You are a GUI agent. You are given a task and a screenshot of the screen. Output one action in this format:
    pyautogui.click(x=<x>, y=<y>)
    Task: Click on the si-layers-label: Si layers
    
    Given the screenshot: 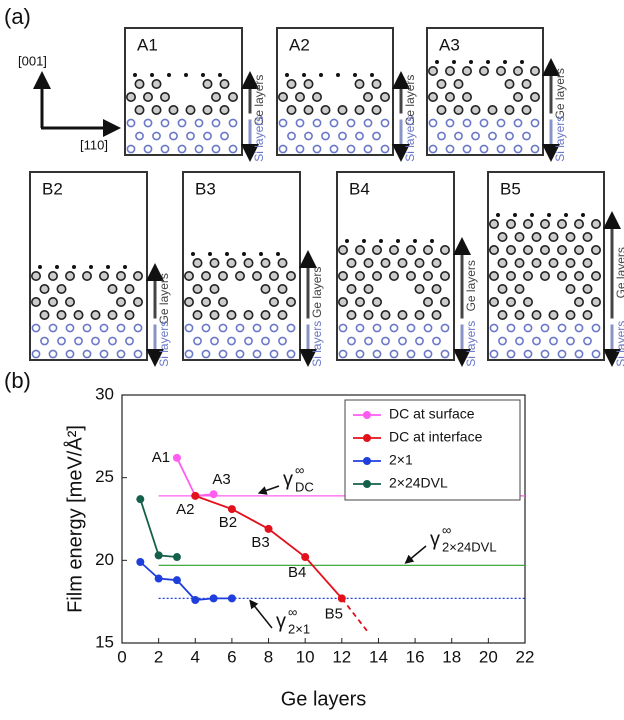 What is the action you would take?
    pyautogui.click(x=164, y=344)
    